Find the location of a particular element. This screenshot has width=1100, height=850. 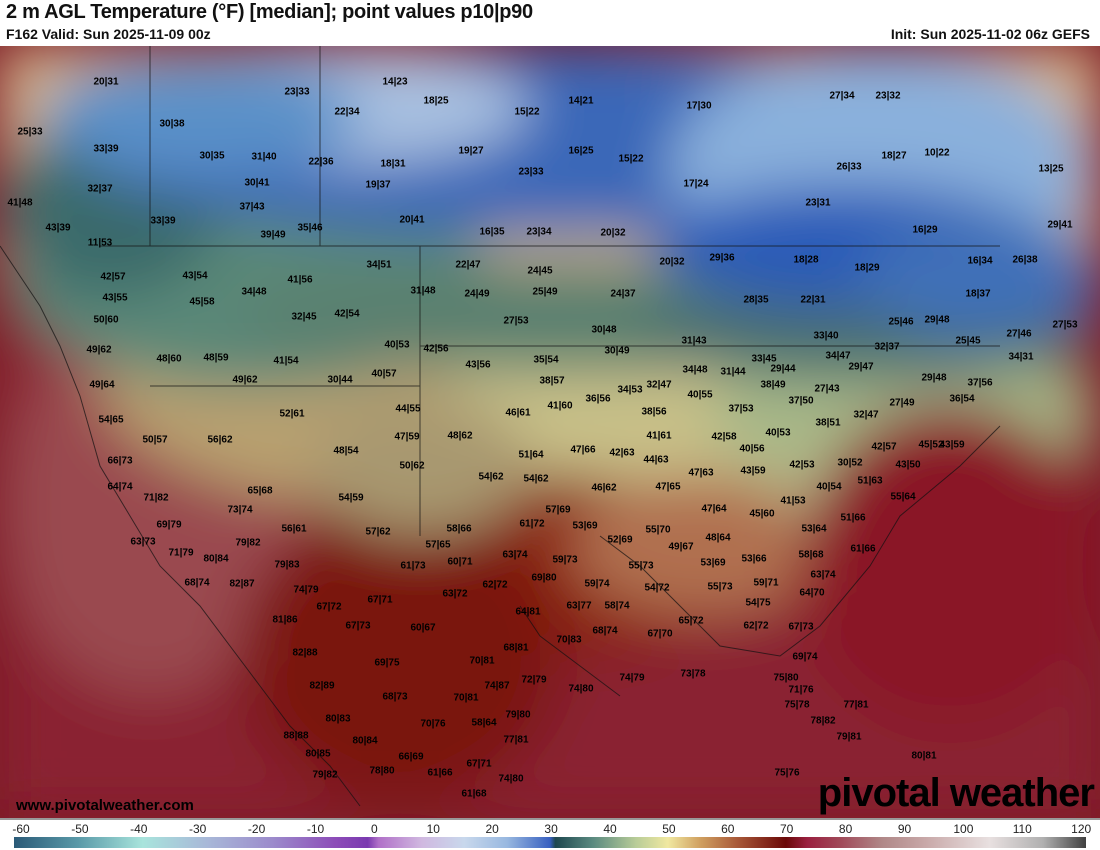

point-value-label: 34|51 is located at coordinates (379, 265).